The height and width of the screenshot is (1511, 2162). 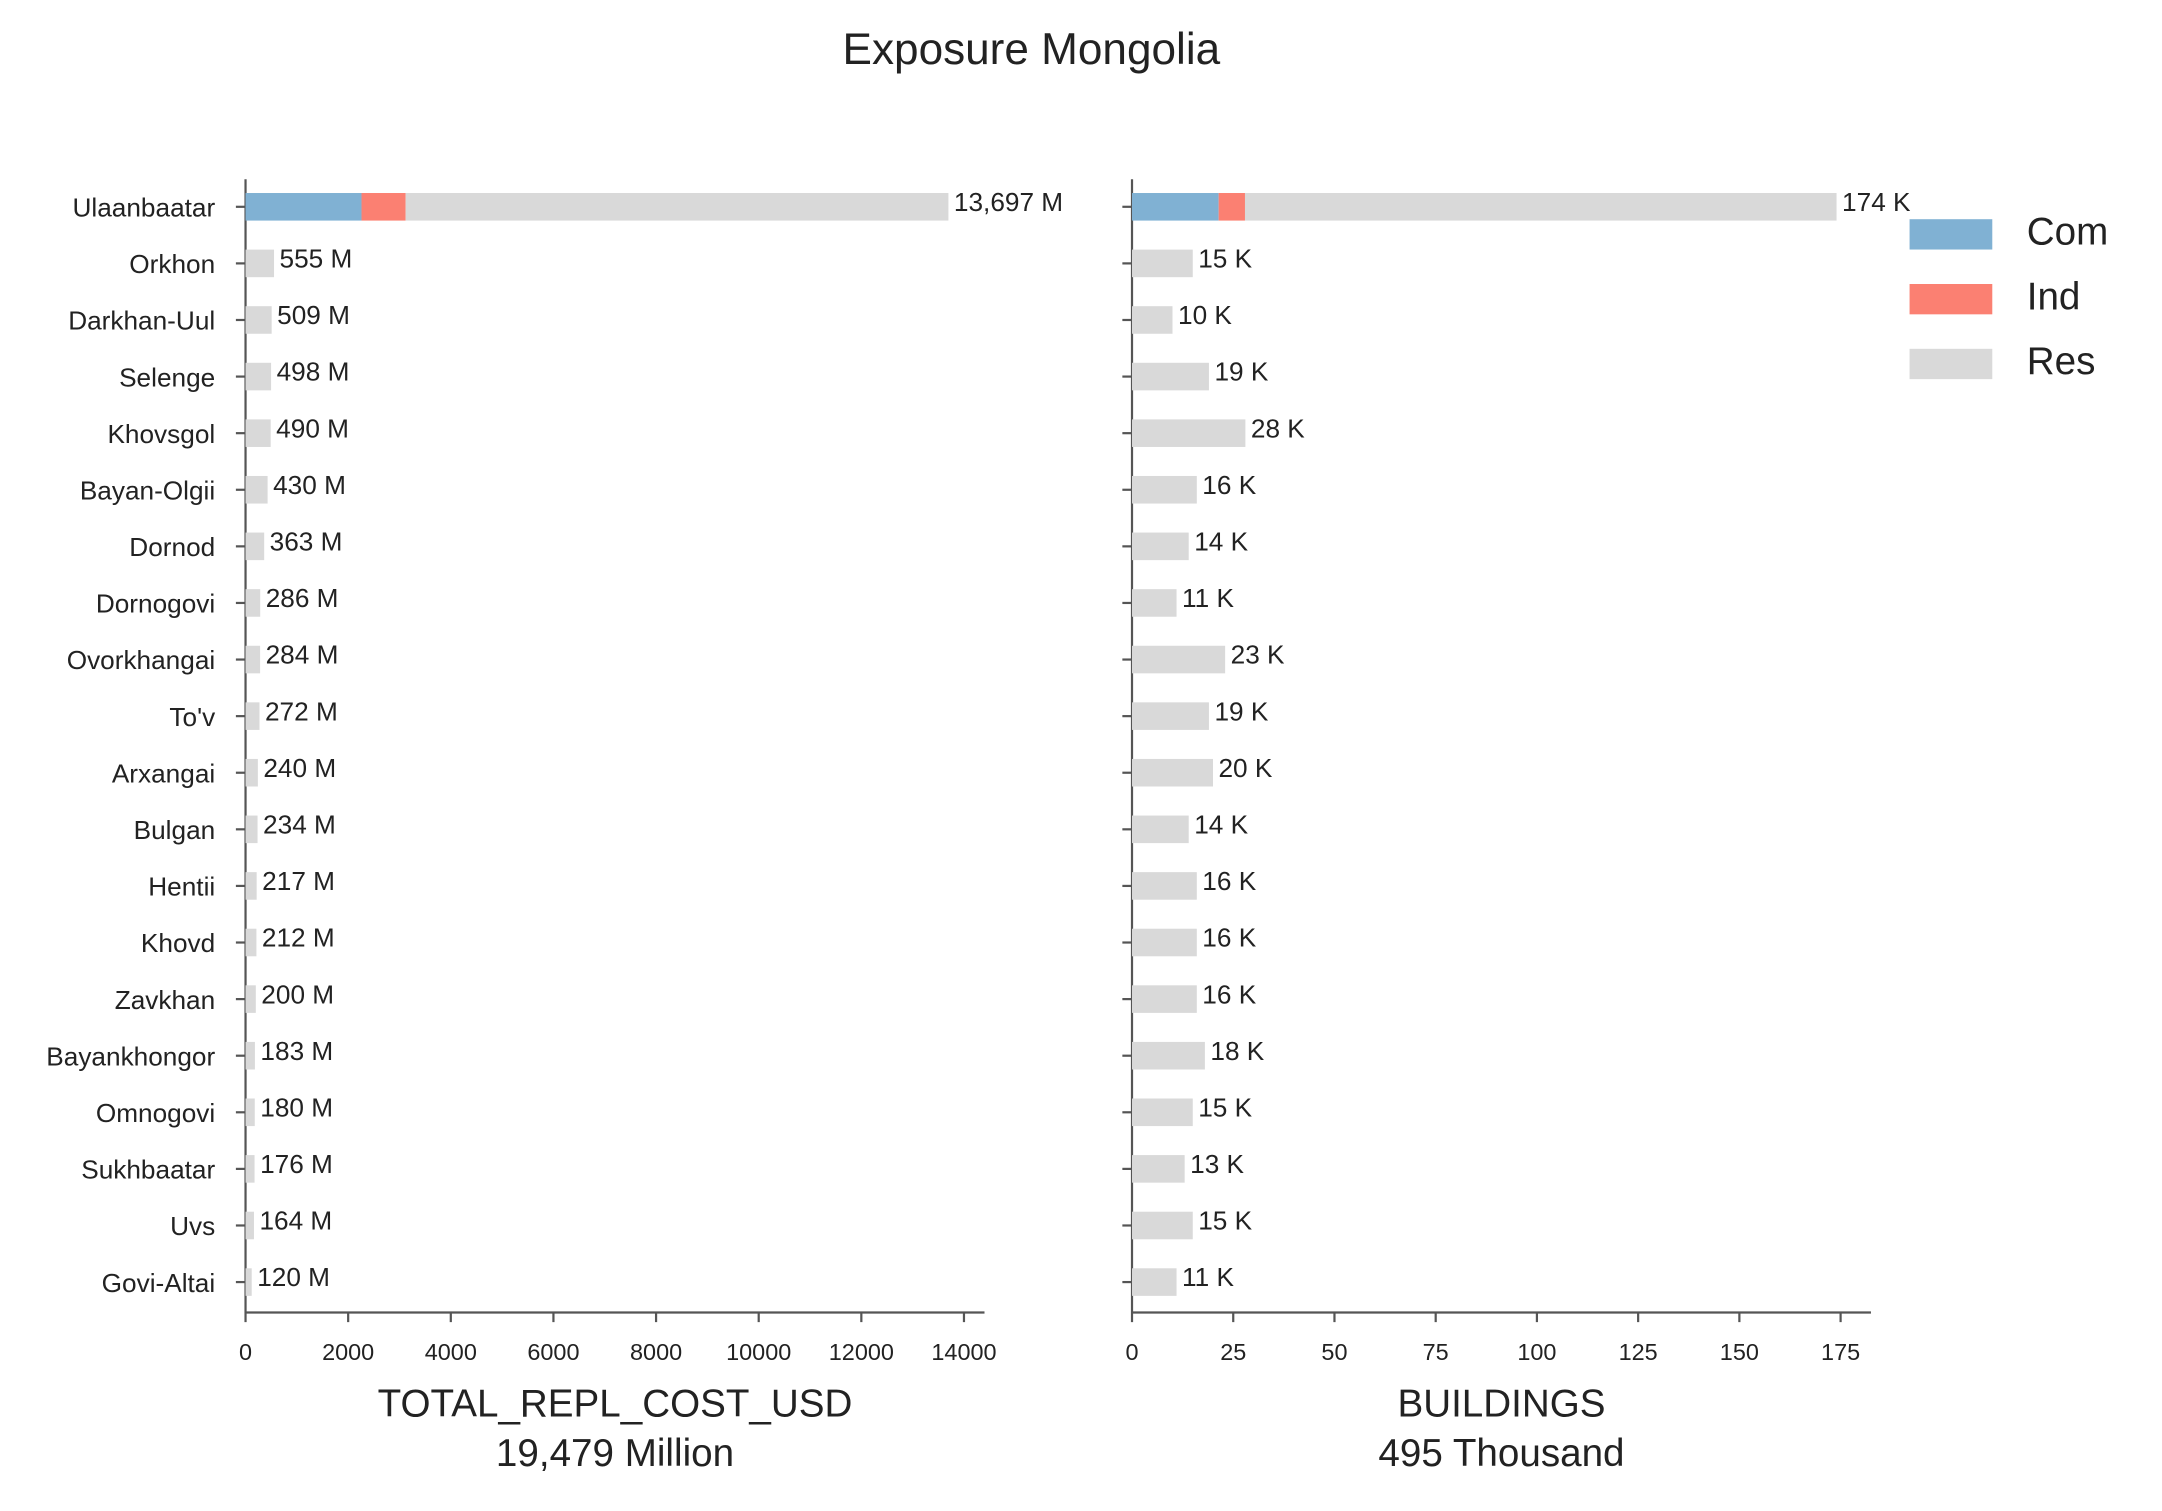 I want to click on value-label: 272 M, so click(x=301, y=711).